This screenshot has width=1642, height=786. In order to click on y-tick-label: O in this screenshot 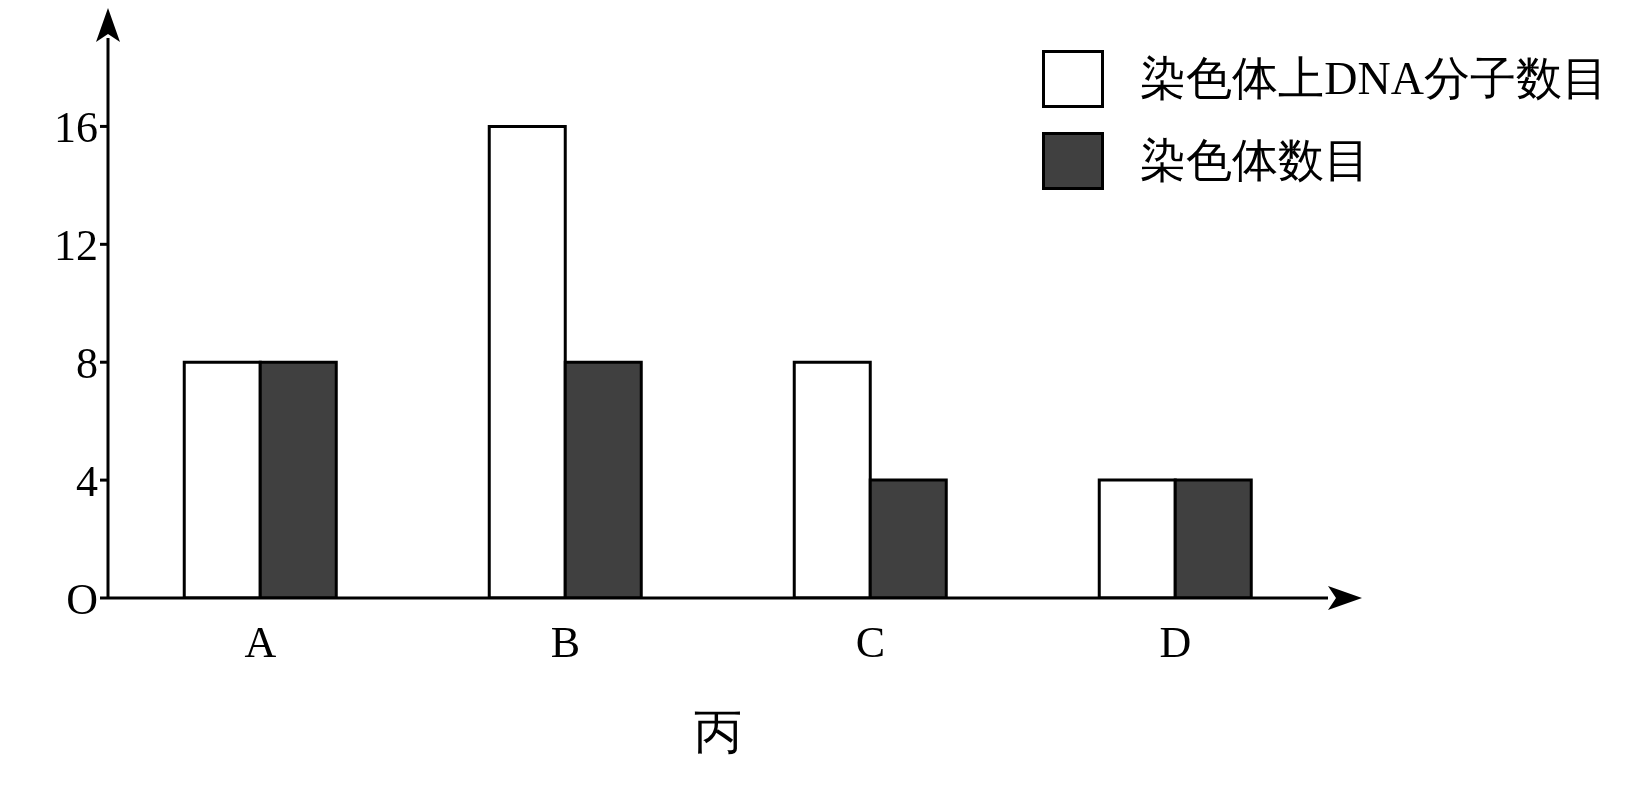, I will do `click(82, 599)`.